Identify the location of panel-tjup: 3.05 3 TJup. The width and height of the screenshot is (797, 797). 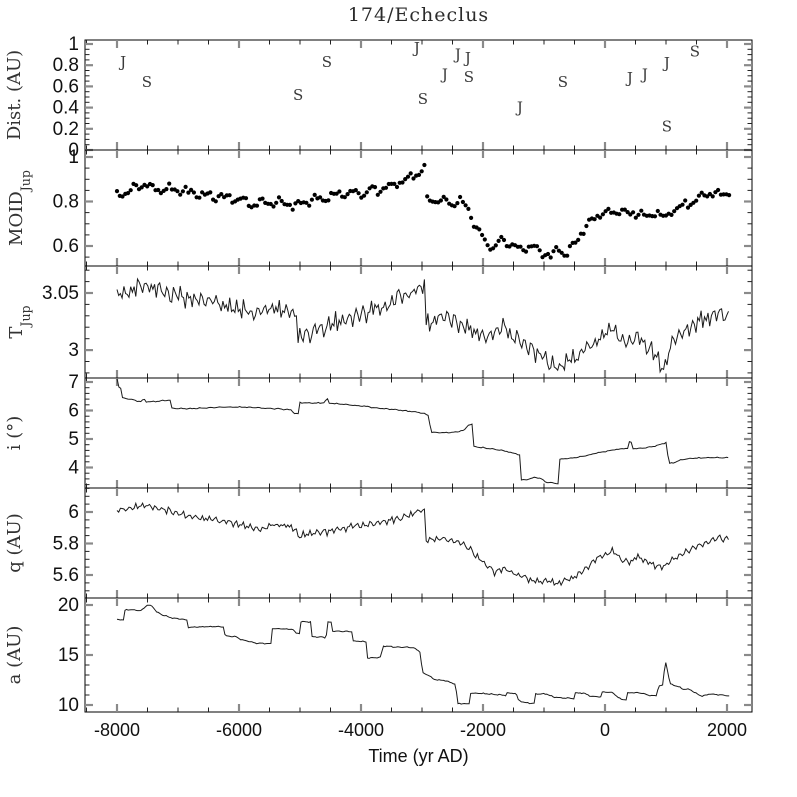
(379, 322).